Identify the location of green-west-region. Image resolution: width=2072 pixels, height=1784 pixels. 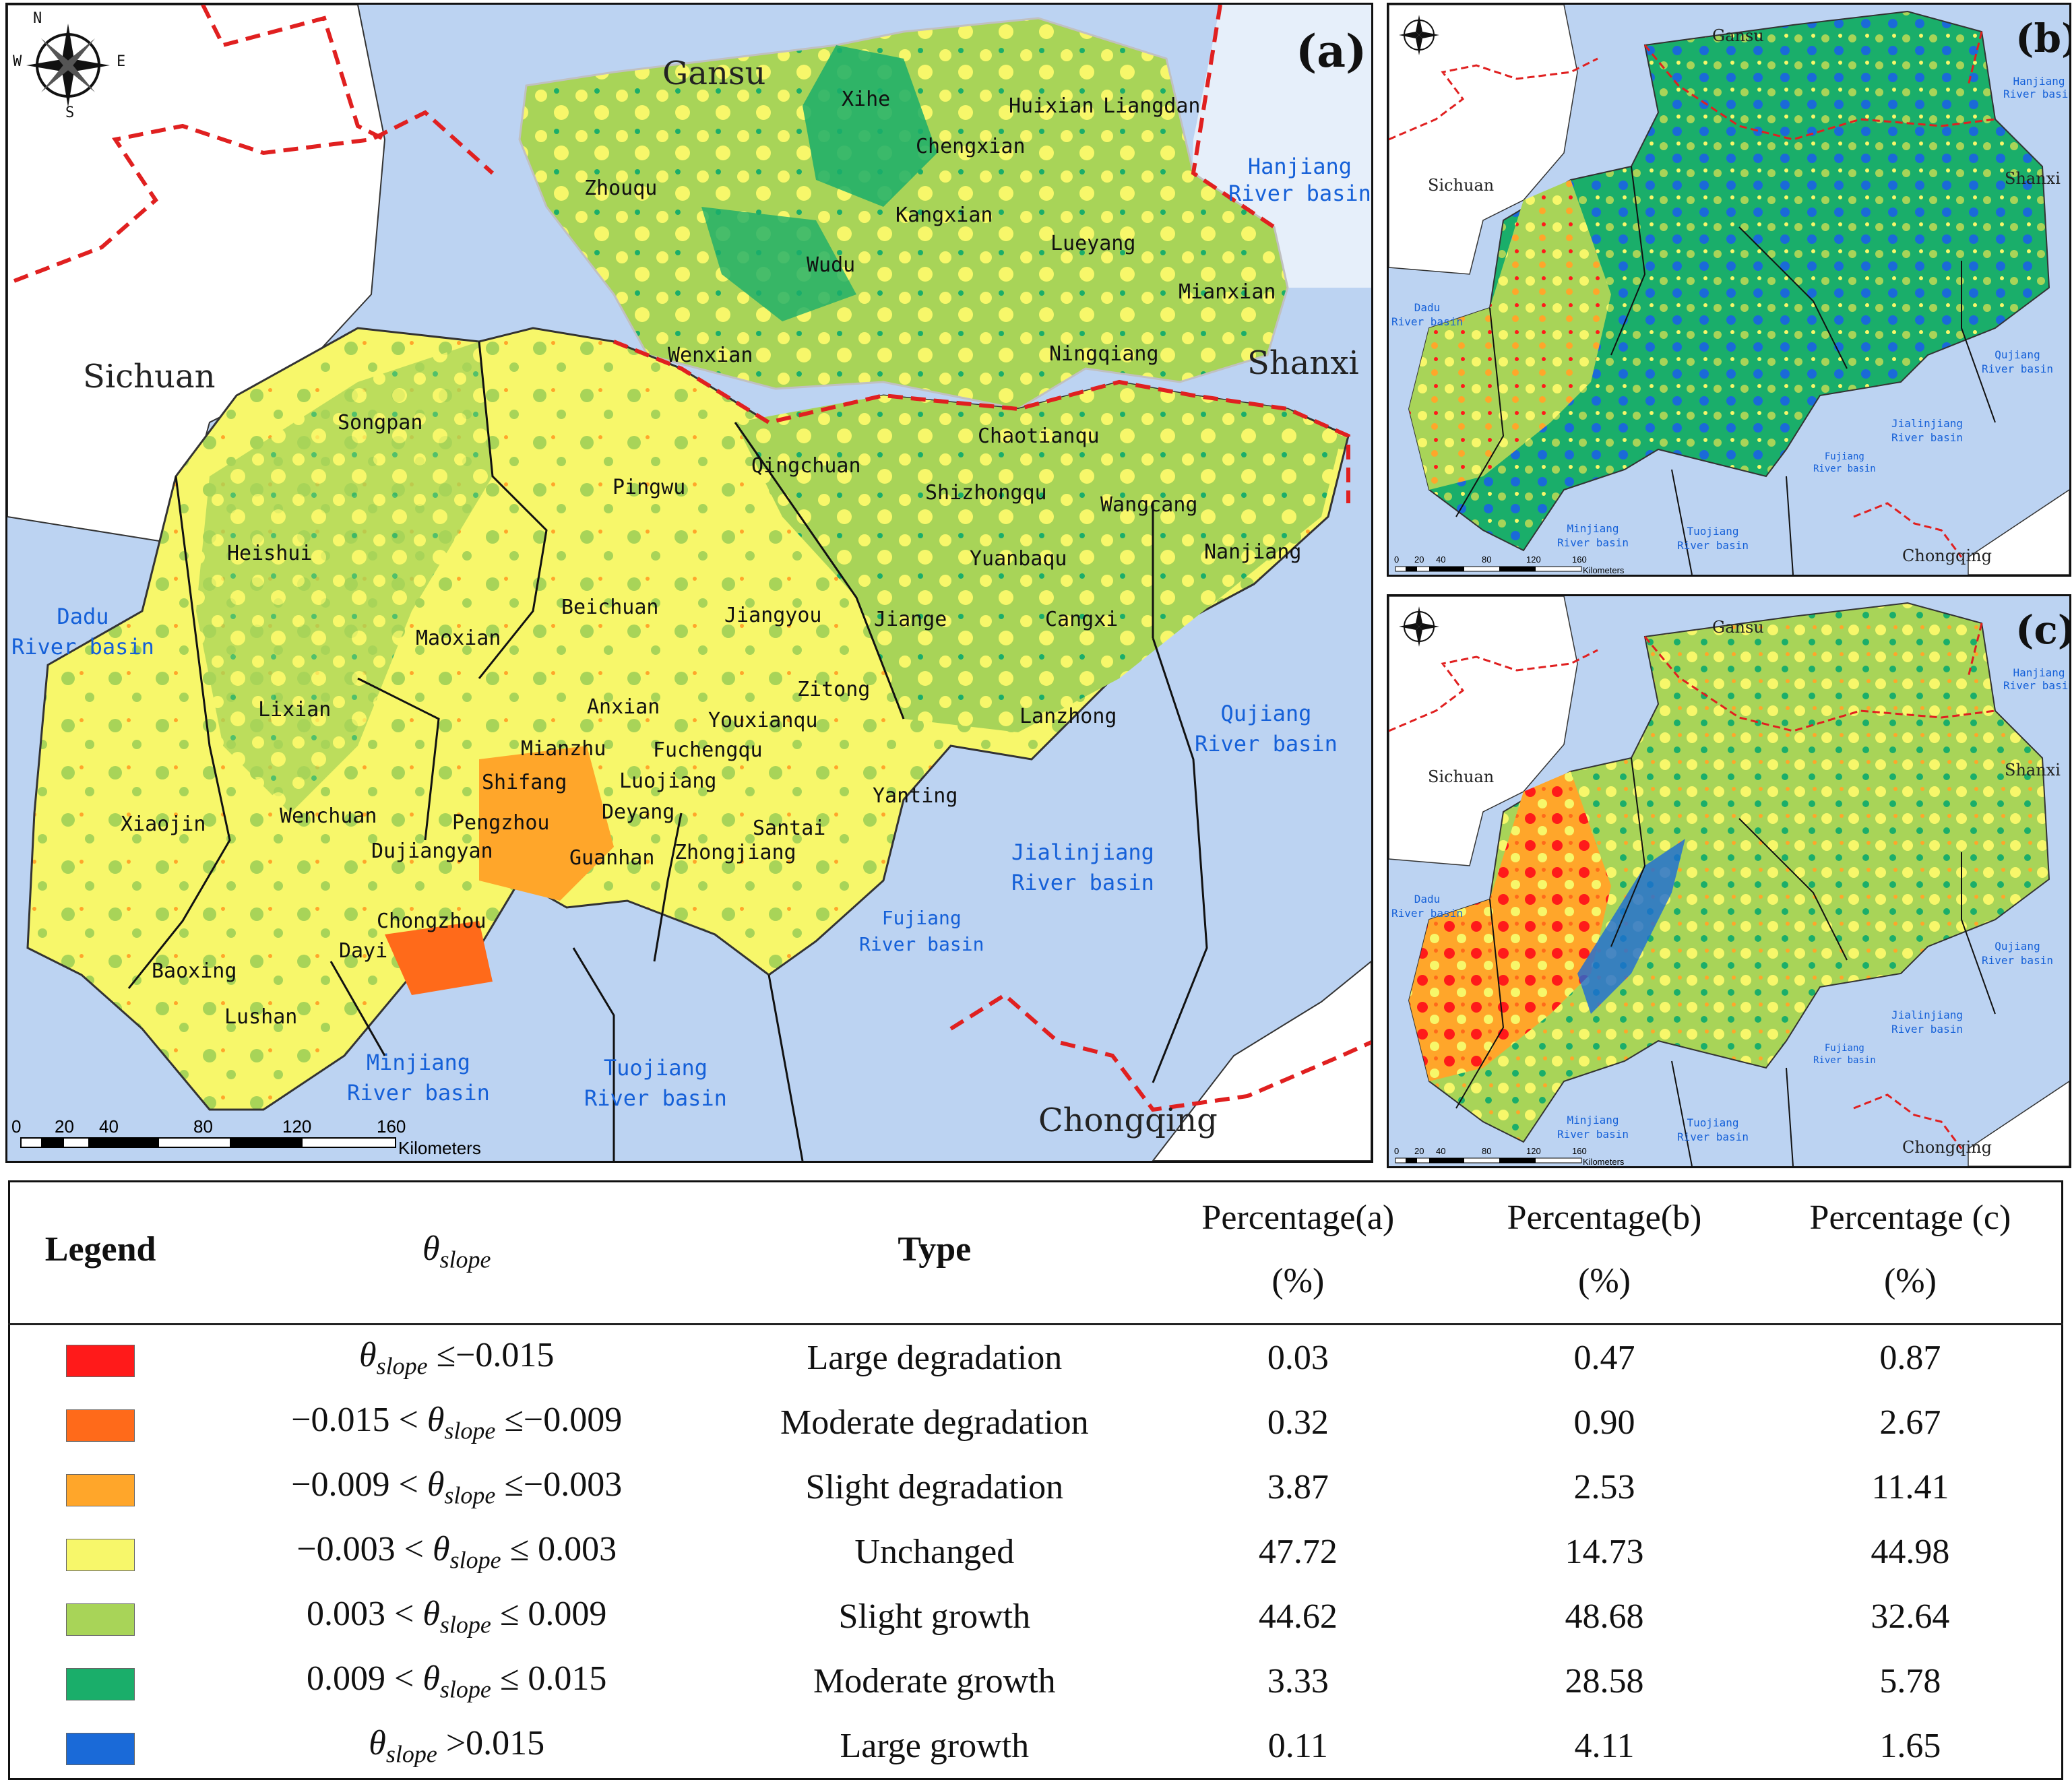
(344, 577).